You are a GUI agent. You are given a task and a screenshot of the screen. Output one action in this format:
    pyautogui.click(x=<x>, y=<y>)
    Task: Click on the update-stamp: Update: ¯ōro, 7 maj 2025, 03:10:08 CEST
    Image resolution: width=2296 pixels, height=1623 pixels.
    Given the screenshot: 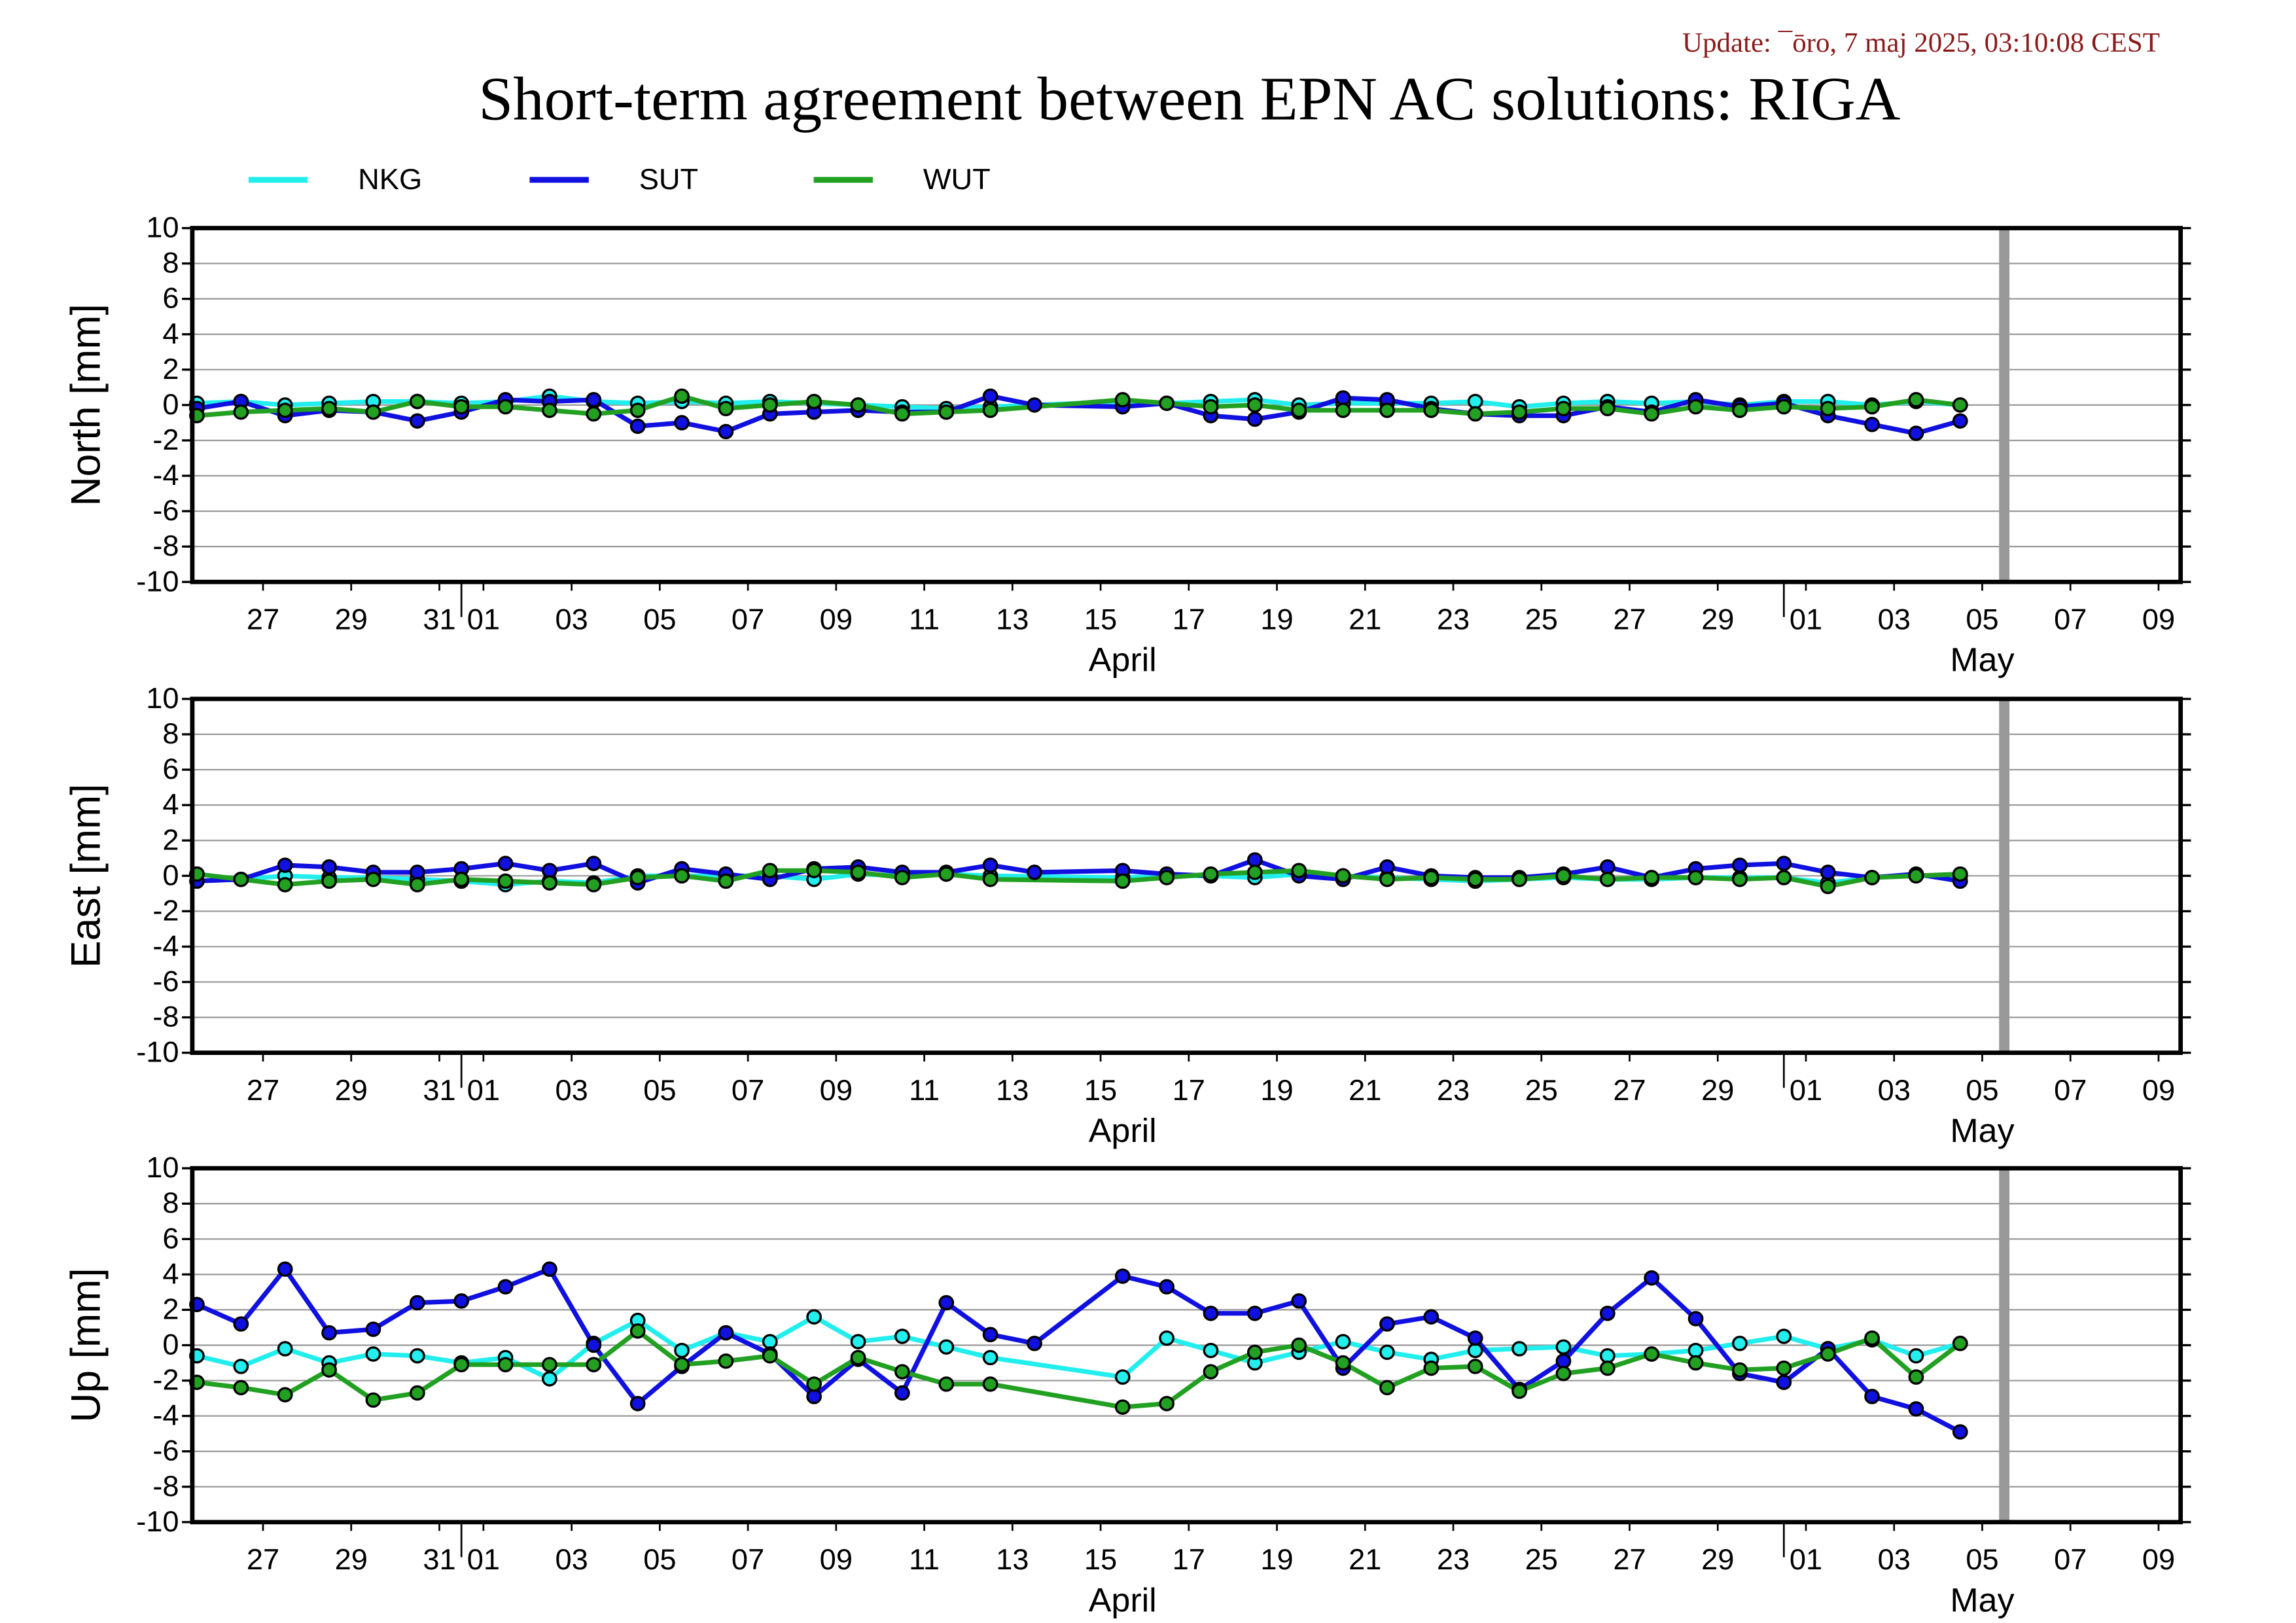 What is the action you would take?
    pyautogui.click(x=1921, y=42)
    